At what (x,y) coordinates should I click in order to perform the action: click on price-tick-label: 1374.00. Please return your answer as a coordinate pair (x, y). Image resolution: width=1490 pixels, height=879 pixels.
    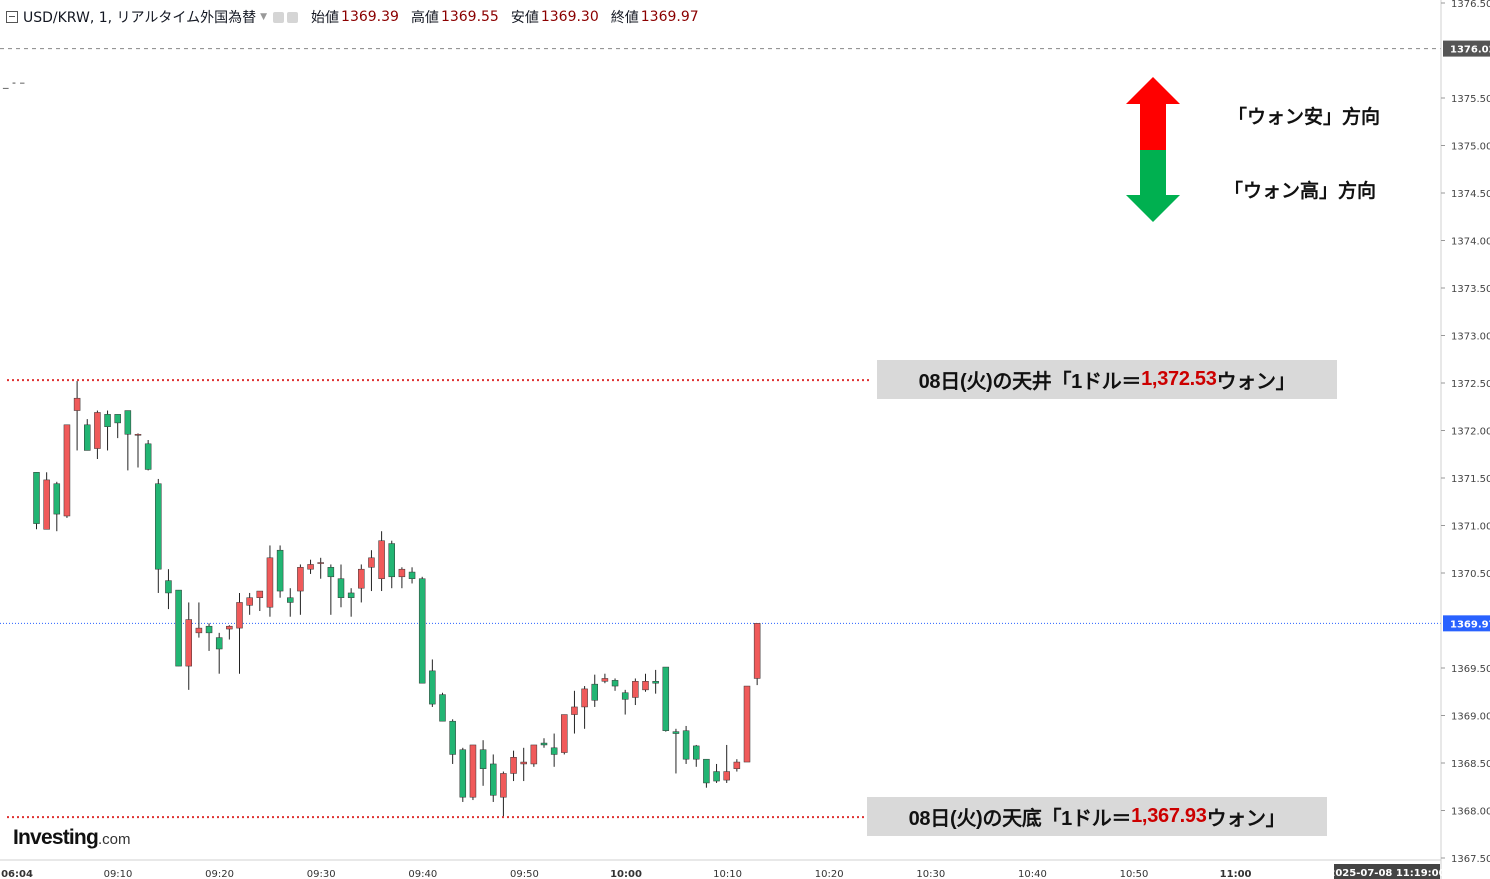
    Looking at the image, I should click on (1470, 242).